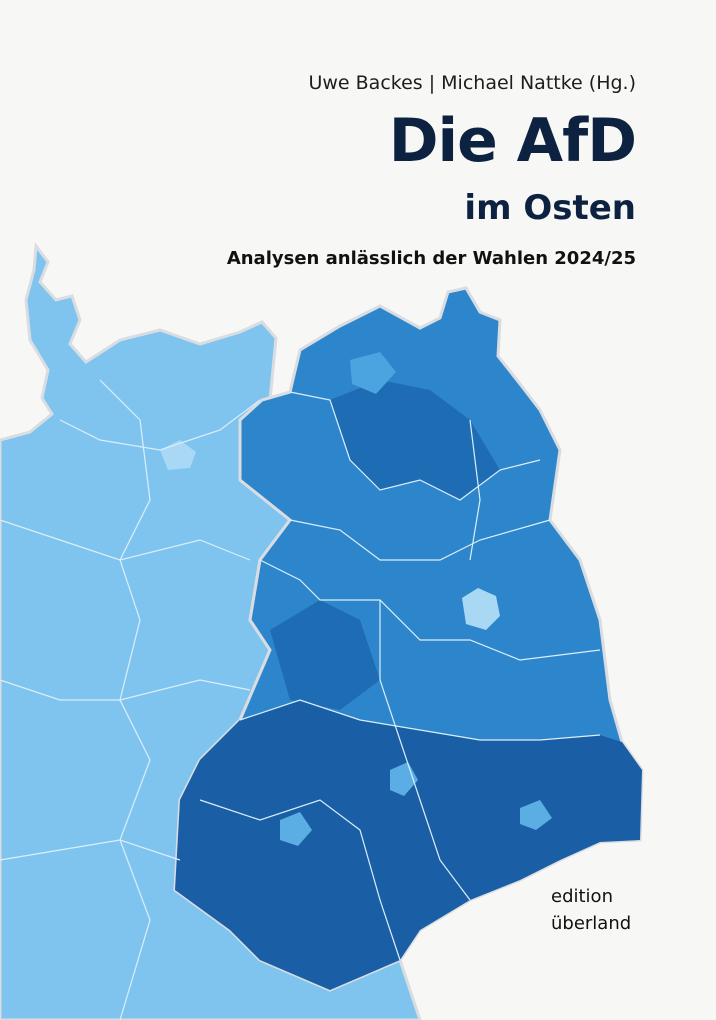  What do you see at coordinates (415, 440) in the screenshot?
I see `north-region` at bounding box center [415, 440].